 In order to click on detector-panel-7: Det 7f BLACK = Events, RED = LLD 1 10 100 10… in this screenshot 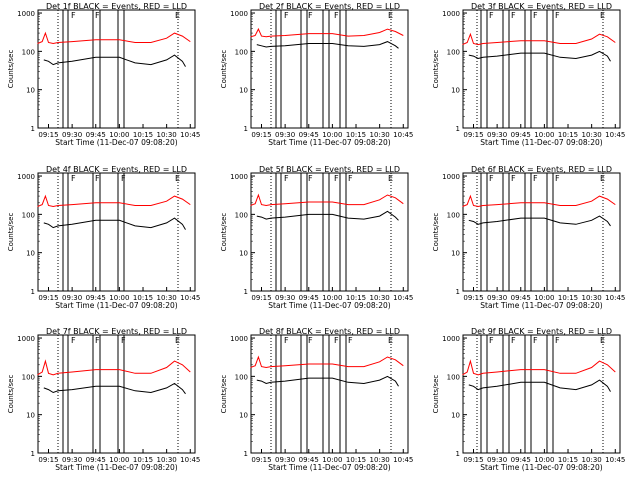, I will do `click(103, 399)`.